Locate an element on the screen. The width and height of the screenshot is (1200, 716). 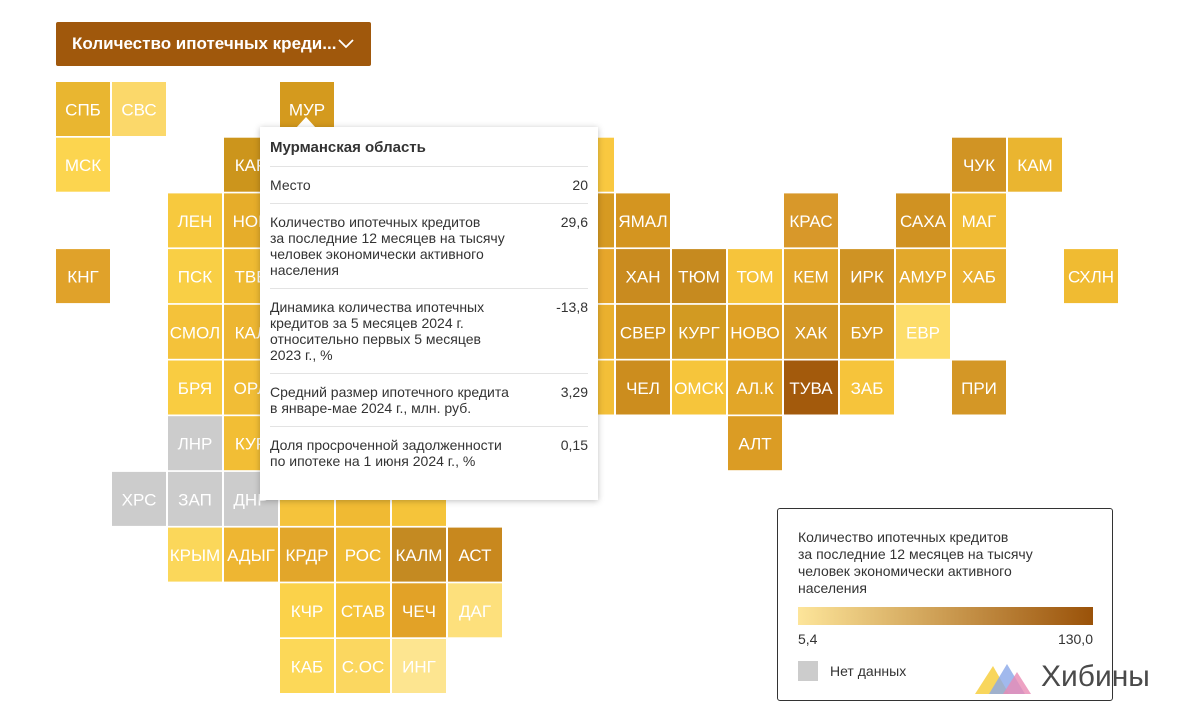
legend-max: 130,0 is located at coordinates (1075, 639).